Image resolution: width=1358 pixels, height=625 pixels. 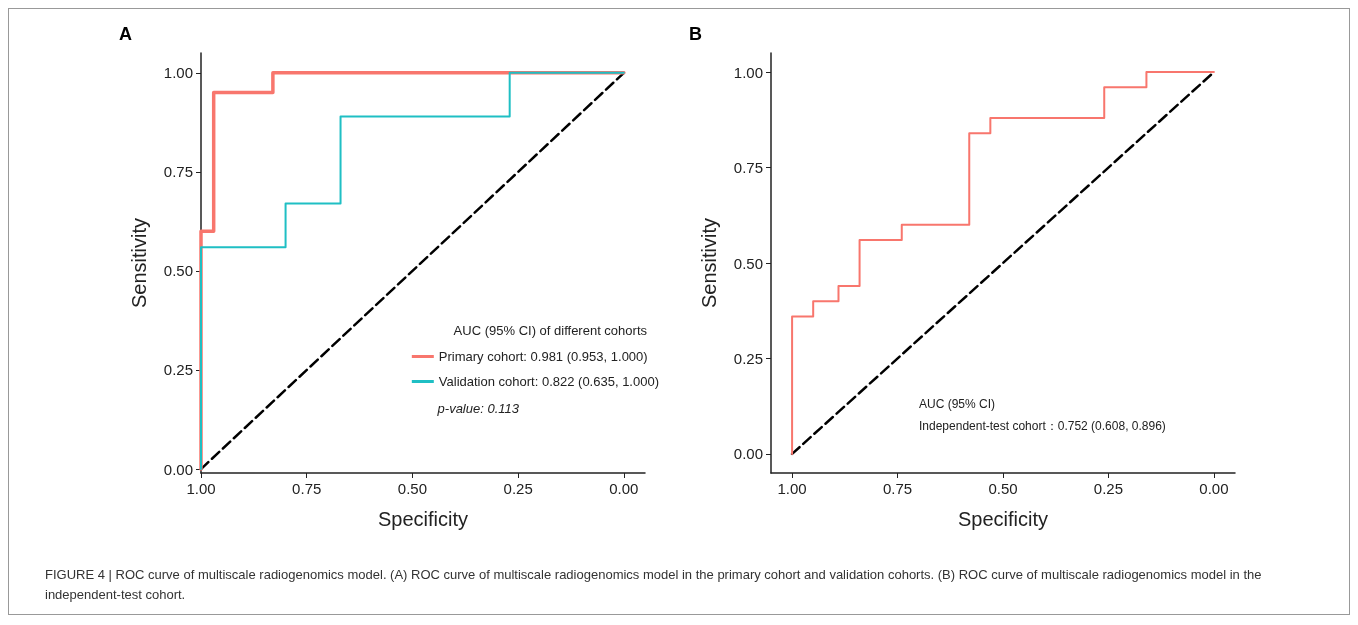 What do you see at coordinates (654, 585) in the screenshot?
I see `caption: FIGURE 4 | ROC curve of multiscale radiogenomics model. (A) ROC curve of multiscale radiogenomics model in the primary cohort and validation cohorts. (B) ROC curve of multiscale radiogenomics model in the independent-test cohort.` at bounding box center [654, 585].